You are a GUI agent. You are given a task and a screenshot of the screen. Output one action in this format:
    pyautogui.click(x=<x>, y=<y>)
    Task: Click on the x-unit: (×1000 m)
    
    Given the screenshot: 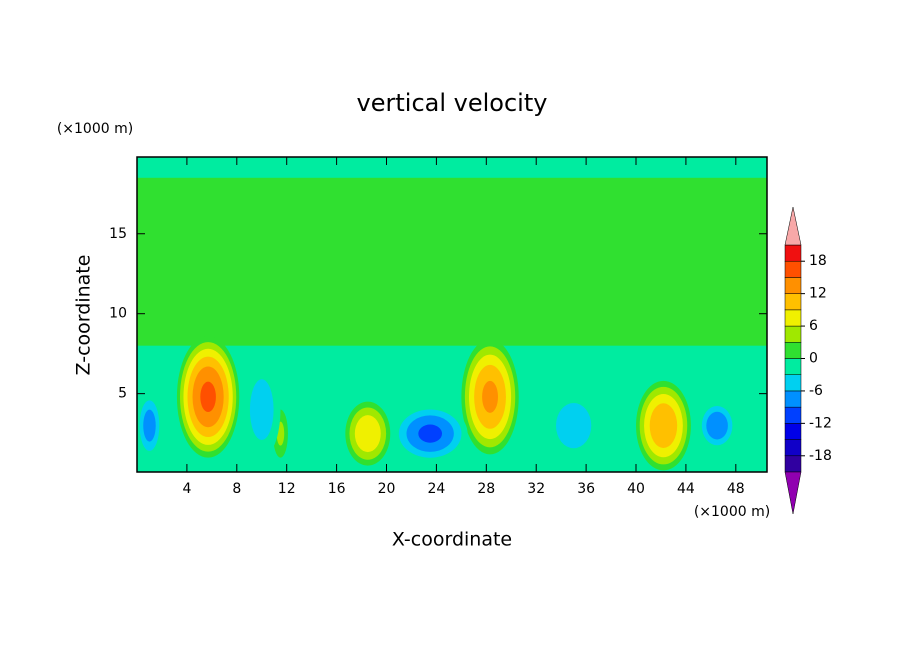 What is the action you would take?
    pyautogui.click(x=732, y=512)
    